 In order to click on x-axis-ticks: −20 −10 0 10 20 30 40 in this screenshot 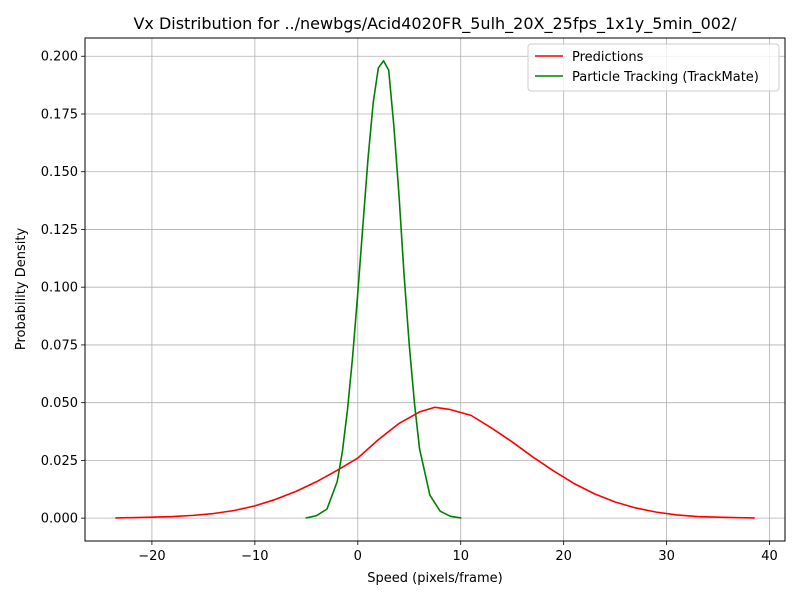, I will do `click(458, 552)`.